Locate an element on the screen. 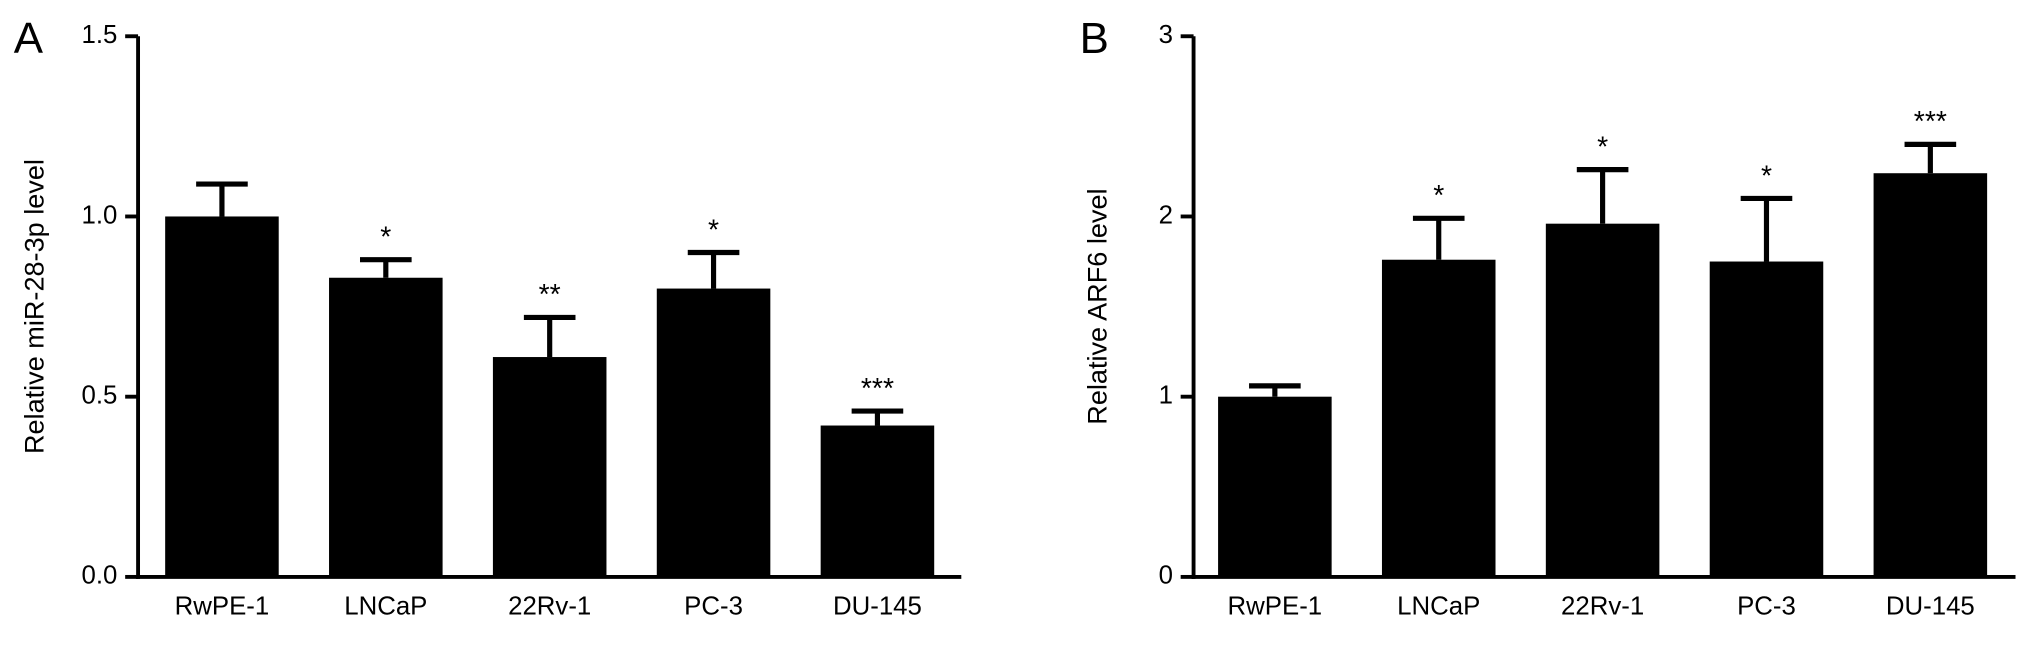 This screenshot has width=2031, height=648. panel-label: A is located at coordinates (29, 38).